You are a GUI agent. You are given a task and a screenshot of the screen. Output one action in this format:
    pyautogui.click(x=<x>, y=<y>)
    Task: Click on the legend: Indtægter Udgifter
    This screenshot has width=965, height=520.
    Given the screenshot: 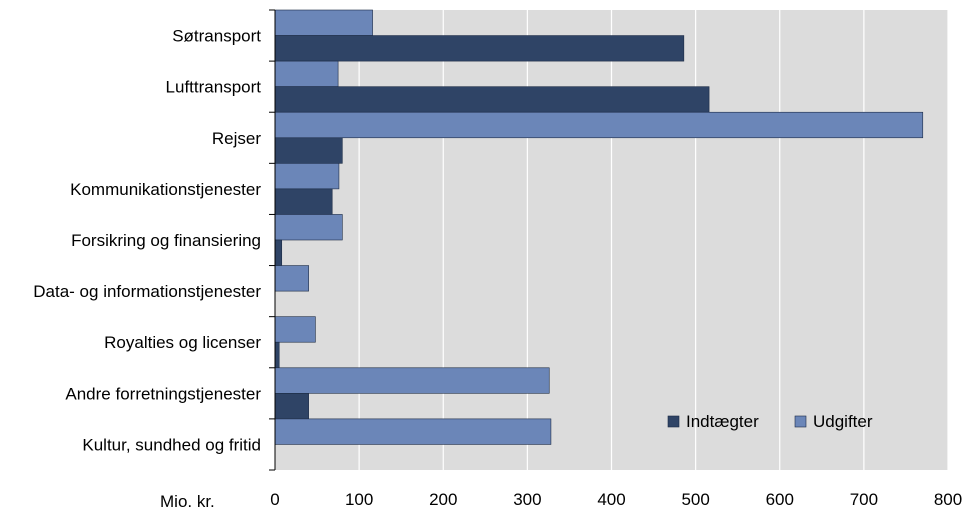 What is the action you would take?
    pyautogui.click(x=770, y=421)
    